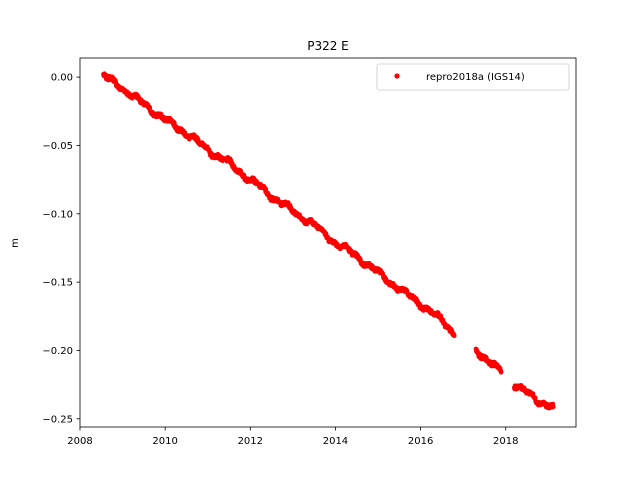 Image resolution: width=640 pixels, height=480 pixels. What do you see at coordinates (475, 77) in the screenshot?
I see `legend-label: repro2018a (IGS14)` at bounding box center [475, 77].